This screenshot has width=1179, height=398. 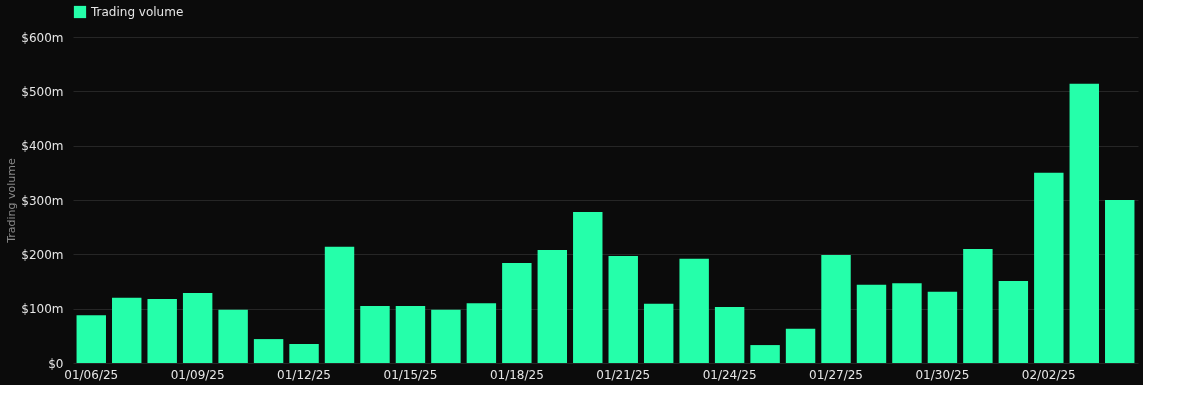 What do you see at coordinates (1048, 374) in the screenshot?
I see `x-tick-label: 02/02/25` at bounding box center [1048, 374].